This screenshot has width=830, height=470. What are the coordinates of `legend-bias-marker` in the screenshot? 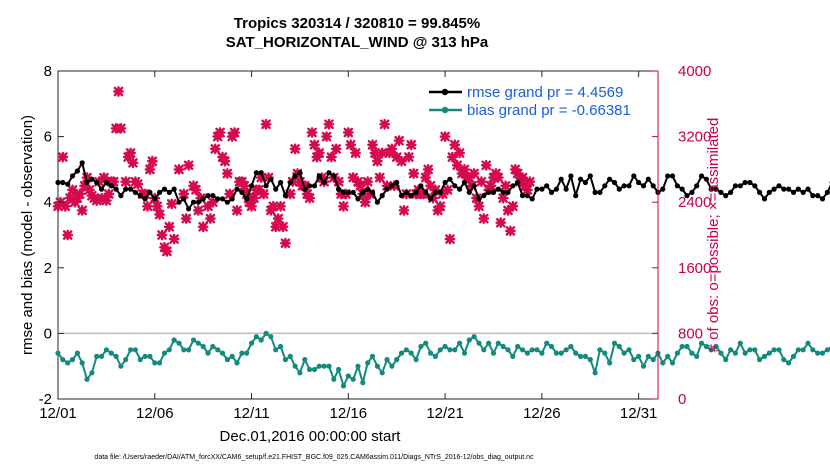 It's located at (445, 110).